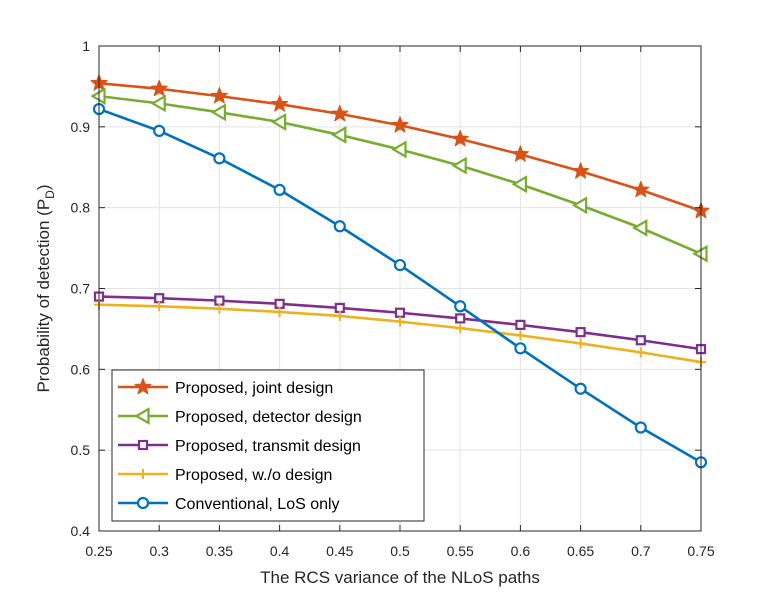 This screenshot has height=596, width=775. Describe the element at coordinates (521, 551) in the screenshot. I see `x-tick-label: 0.6` at that location.